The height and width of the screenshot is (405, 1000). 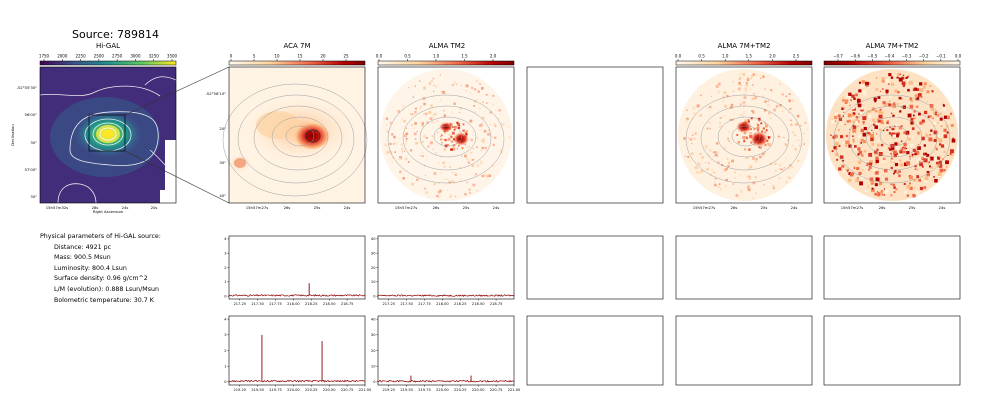 What do you see at coordinates (100, 236) in the screenshot?
I see `info-heading: Physical parameters of Hi-GAL source:` at bounding box center [100, 236].